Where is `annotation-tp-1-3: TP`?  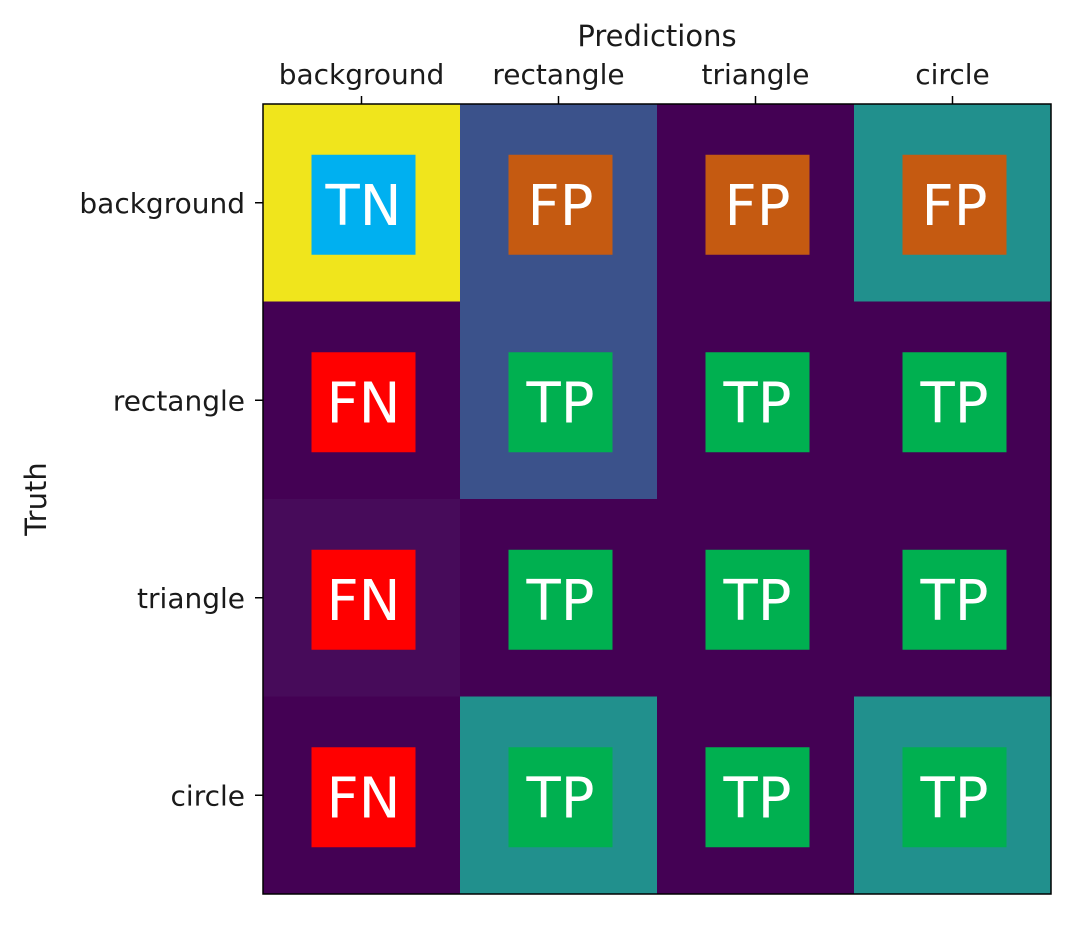 annotation-tp-1-3: TP is located at coordinates (954, 402).